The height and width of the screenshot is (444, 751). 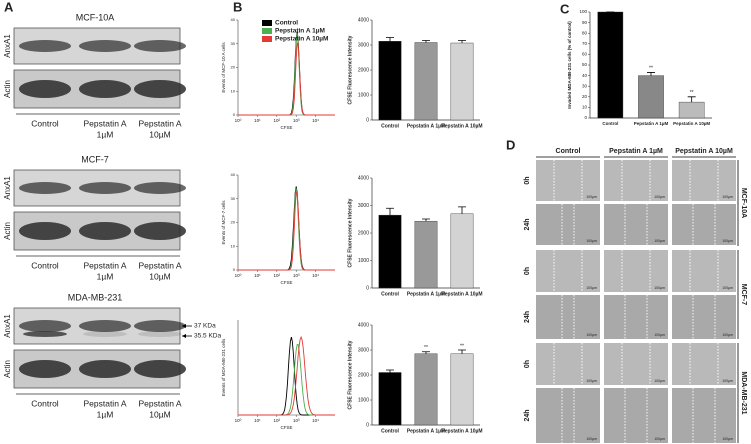 What do you see at coordinates (527, 317) in the screenshot?
I see `time-label: 24h` at bounding box center [527, 317].